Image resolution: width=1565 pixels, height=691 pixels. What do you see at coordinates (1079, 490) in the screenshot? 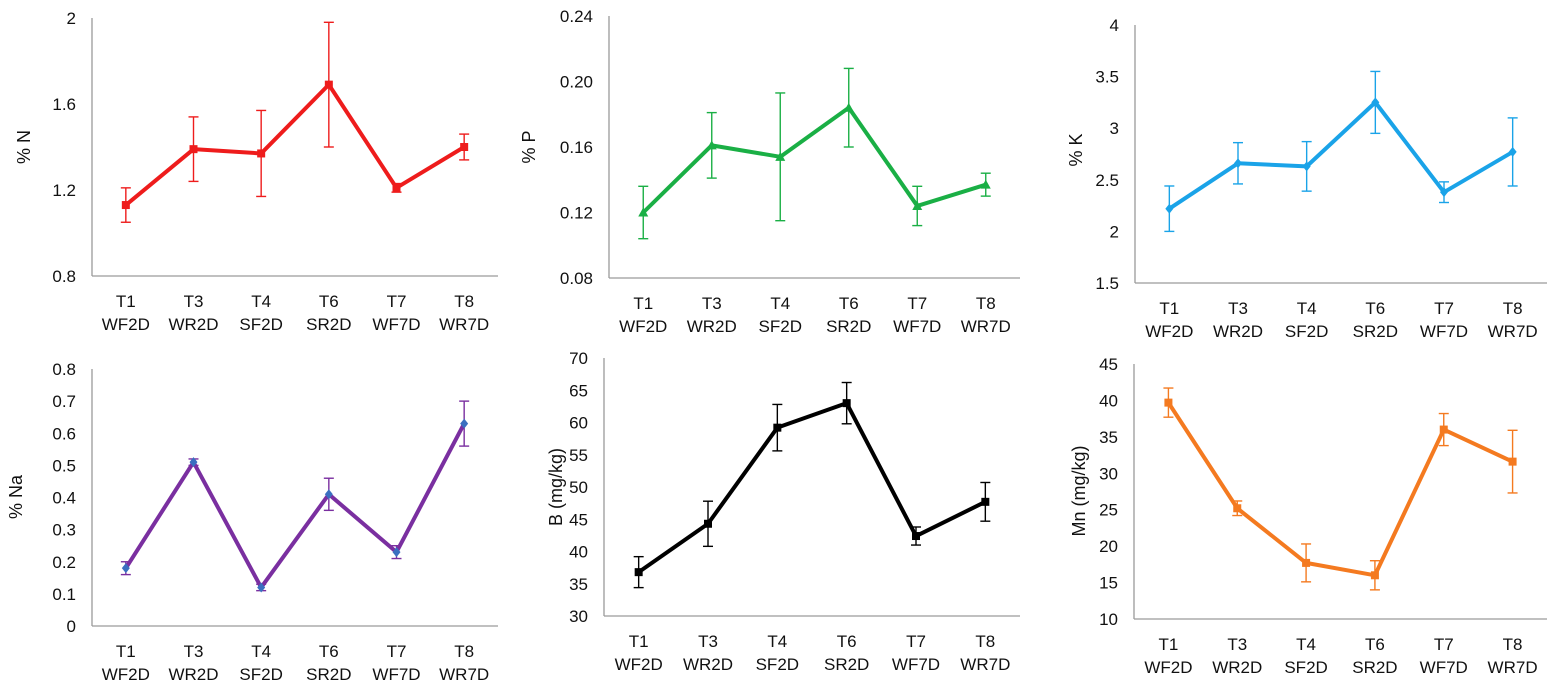
I see `y-axis-label: Mn (mg/kg)` at bounding box center [1079, 490].